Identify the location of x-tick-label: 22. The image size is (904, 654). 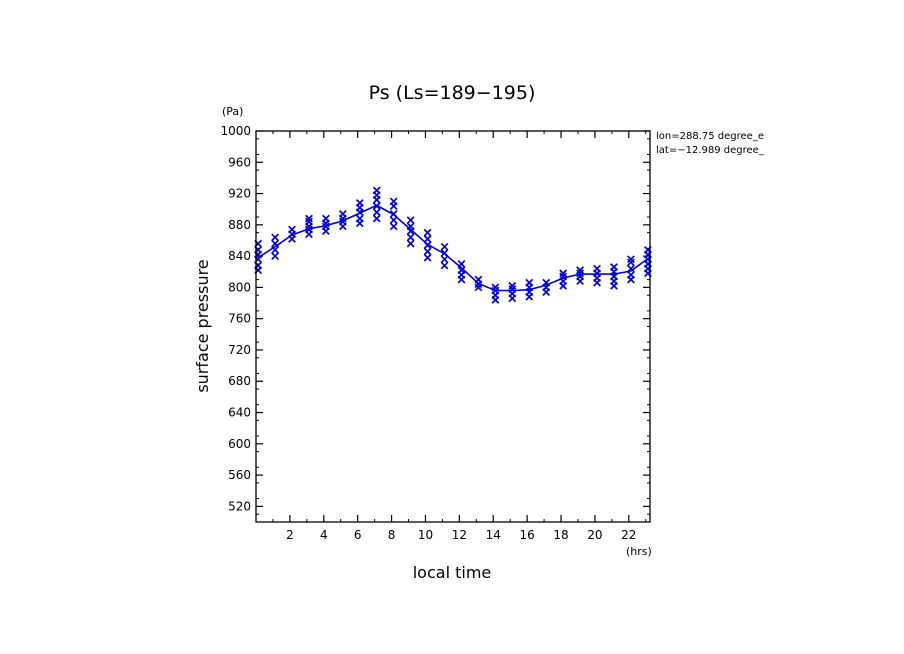
(628, 535).